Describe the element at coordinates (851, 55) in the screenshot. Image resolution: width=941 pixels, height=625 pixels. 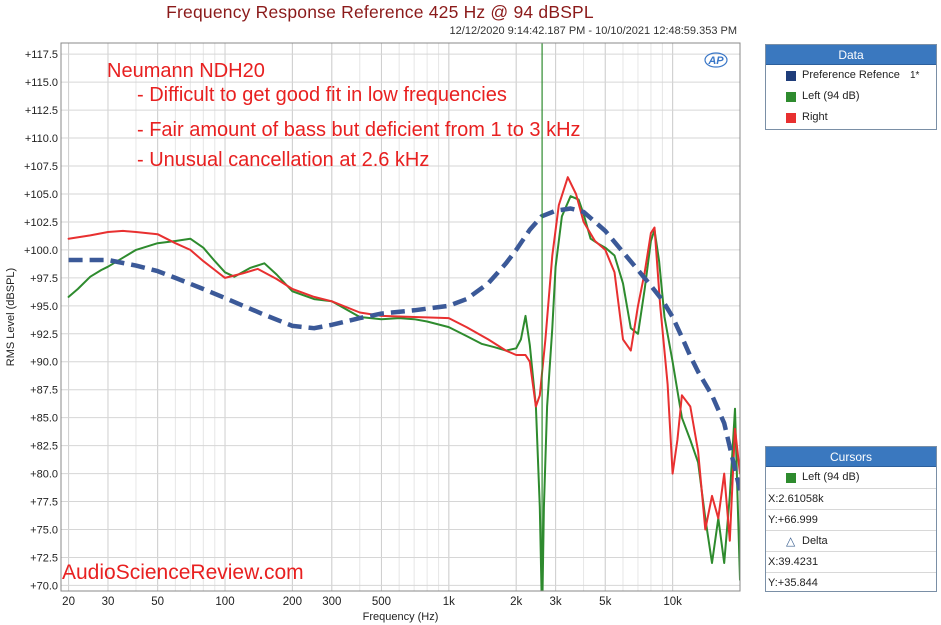
I see `data-panel-header: Data` at that location.